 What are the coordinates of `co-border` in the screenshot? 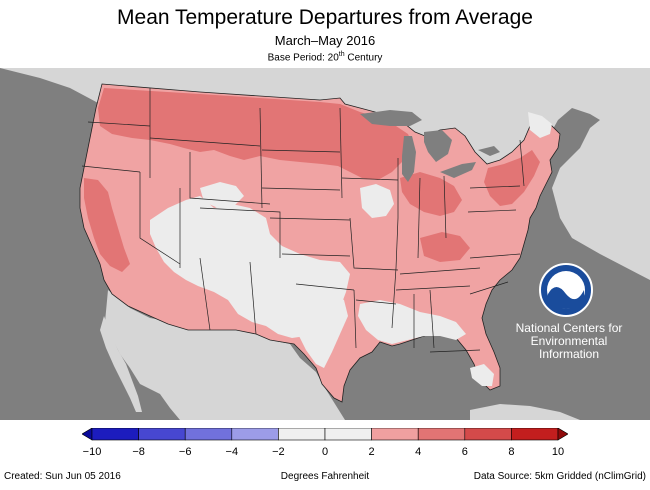 It's located at (240, 232).